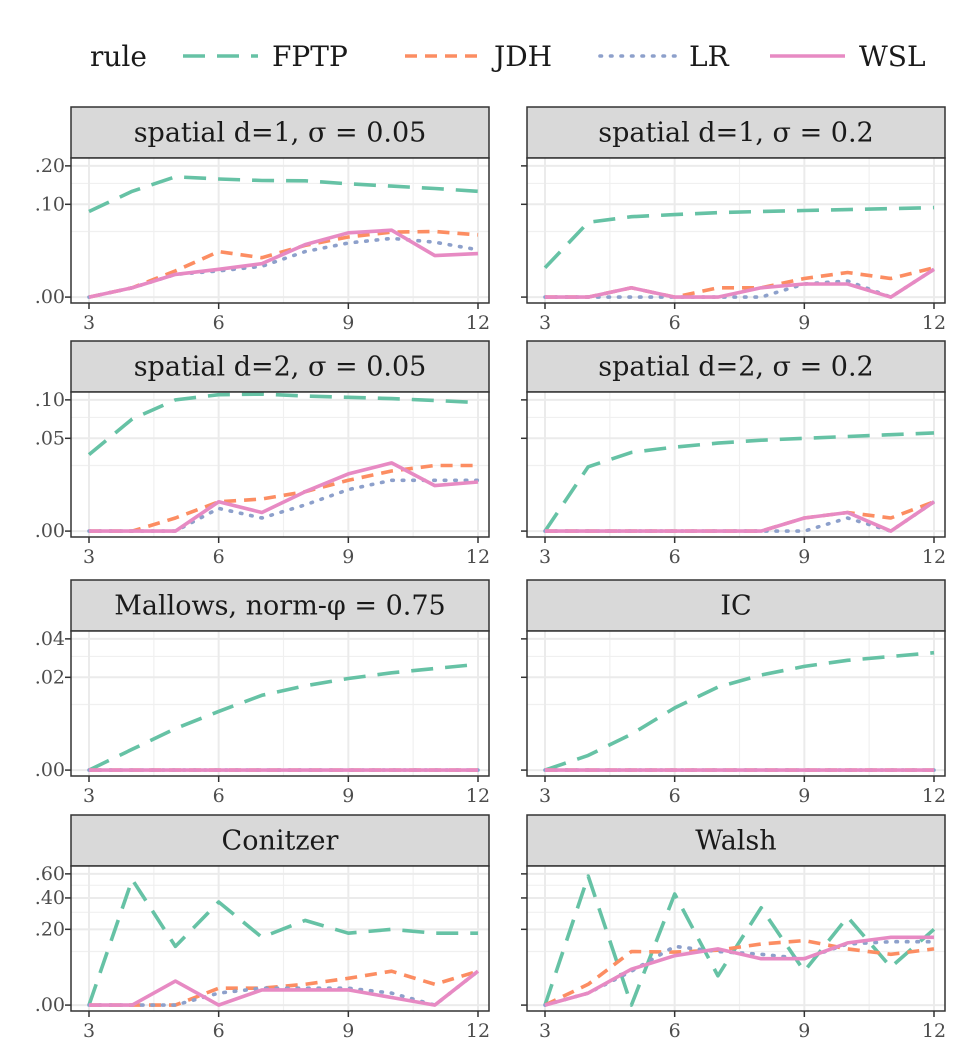 The image size is (977, 1046). I want to click on panel-mallows-norm-0-75: Mallows, norm-φ = 0.75 .00 .02 .04 3 6 9 12, so click(262, 693).